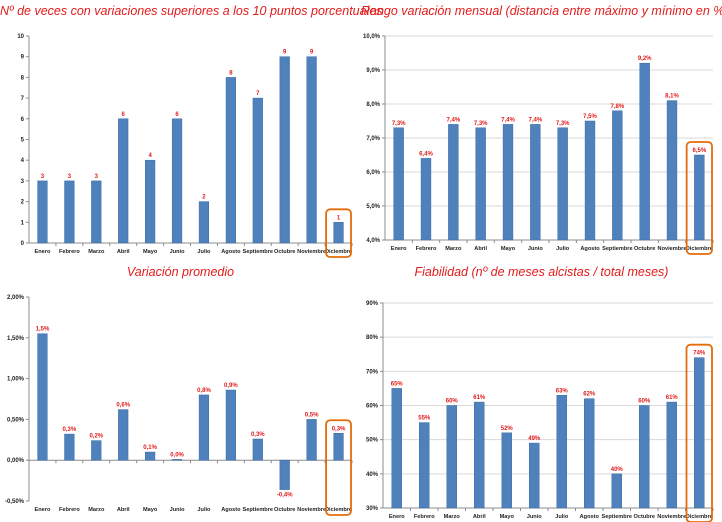  Describe the element at coordinates (373, 173) in the screenshot. I see `y-tick-label: 6,0%` at that location.